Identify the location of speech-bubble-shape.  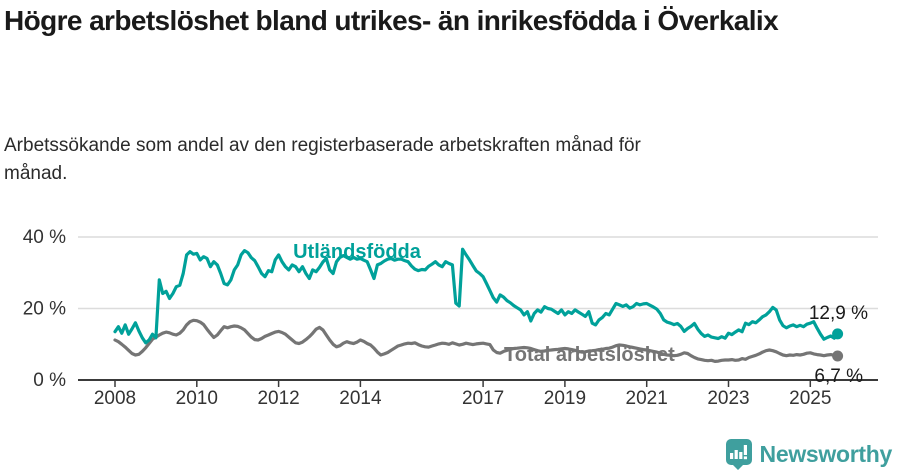
(738, 454).